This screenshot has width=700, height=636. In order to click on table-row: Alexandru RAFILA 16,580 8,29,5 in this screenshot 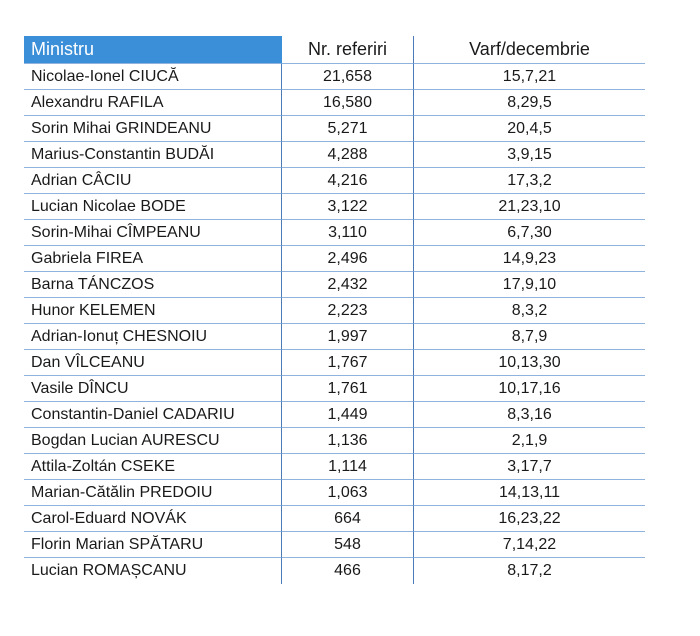, I will do `click(334, 103)`.